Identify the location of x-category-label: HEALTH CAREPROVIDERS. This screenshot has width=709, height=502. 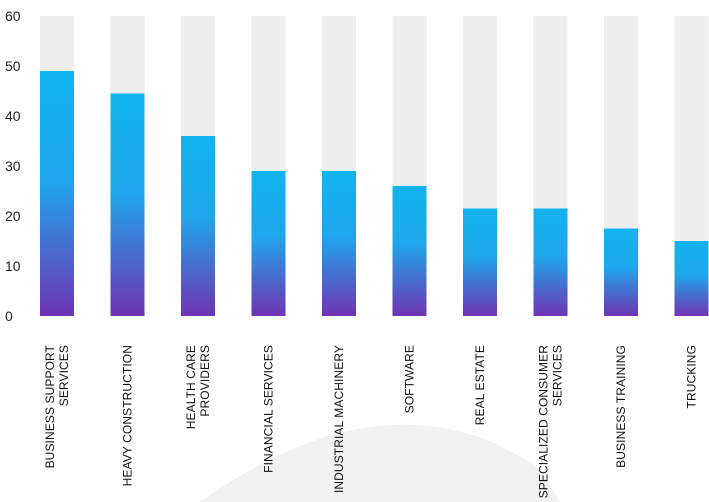
(198, 387).